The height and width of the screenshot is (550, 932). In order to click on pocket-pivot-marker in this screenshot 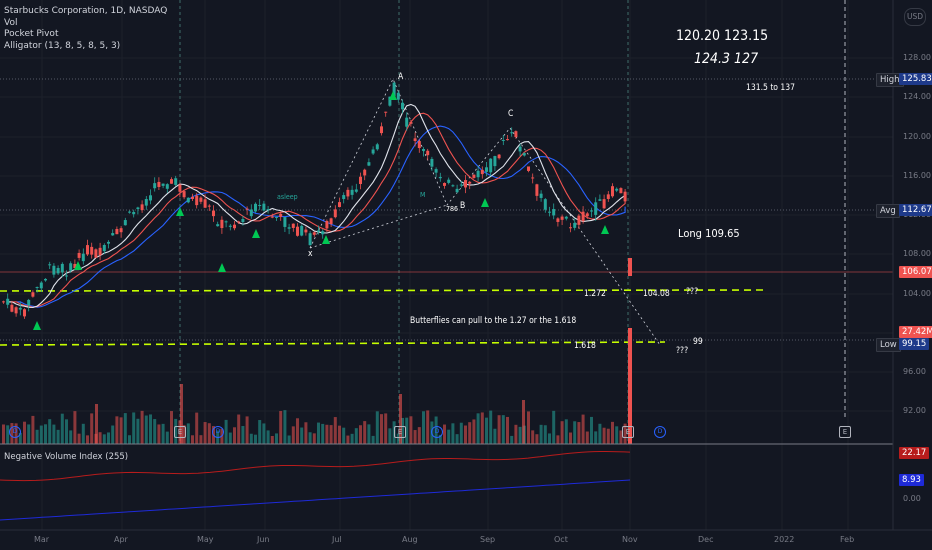, I will do `click(326, 239)`.